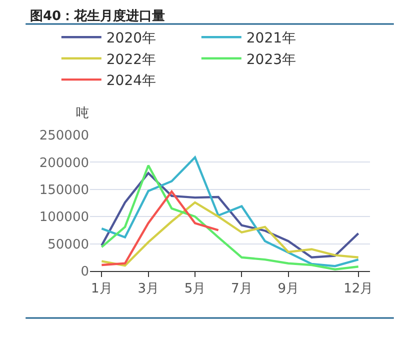 This screenshot has width=394, height=346. Describe the element at coordinates (131, 60) in the screenshot. I see `legend-label: 2022年` at that location.